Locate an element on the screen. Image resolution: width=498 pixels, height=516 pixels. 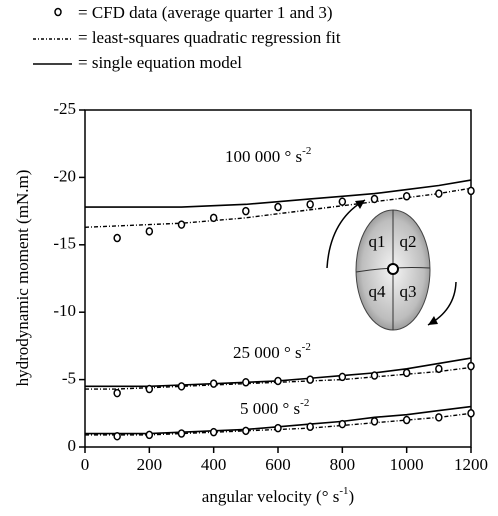
x-tick-label: 0 is located at coordinates (85, 464).